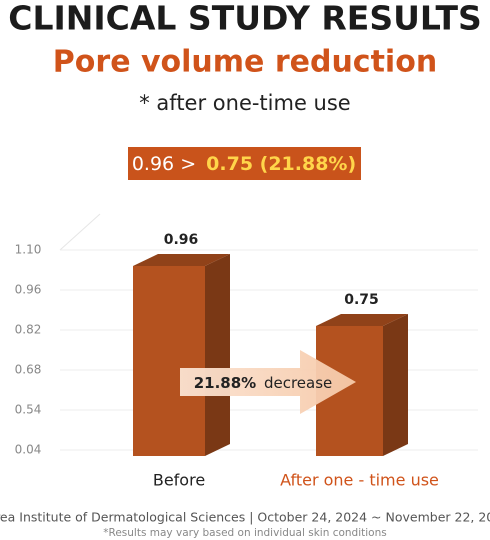  I want to click on y-tick-label: 0.54, so click(28, 410).